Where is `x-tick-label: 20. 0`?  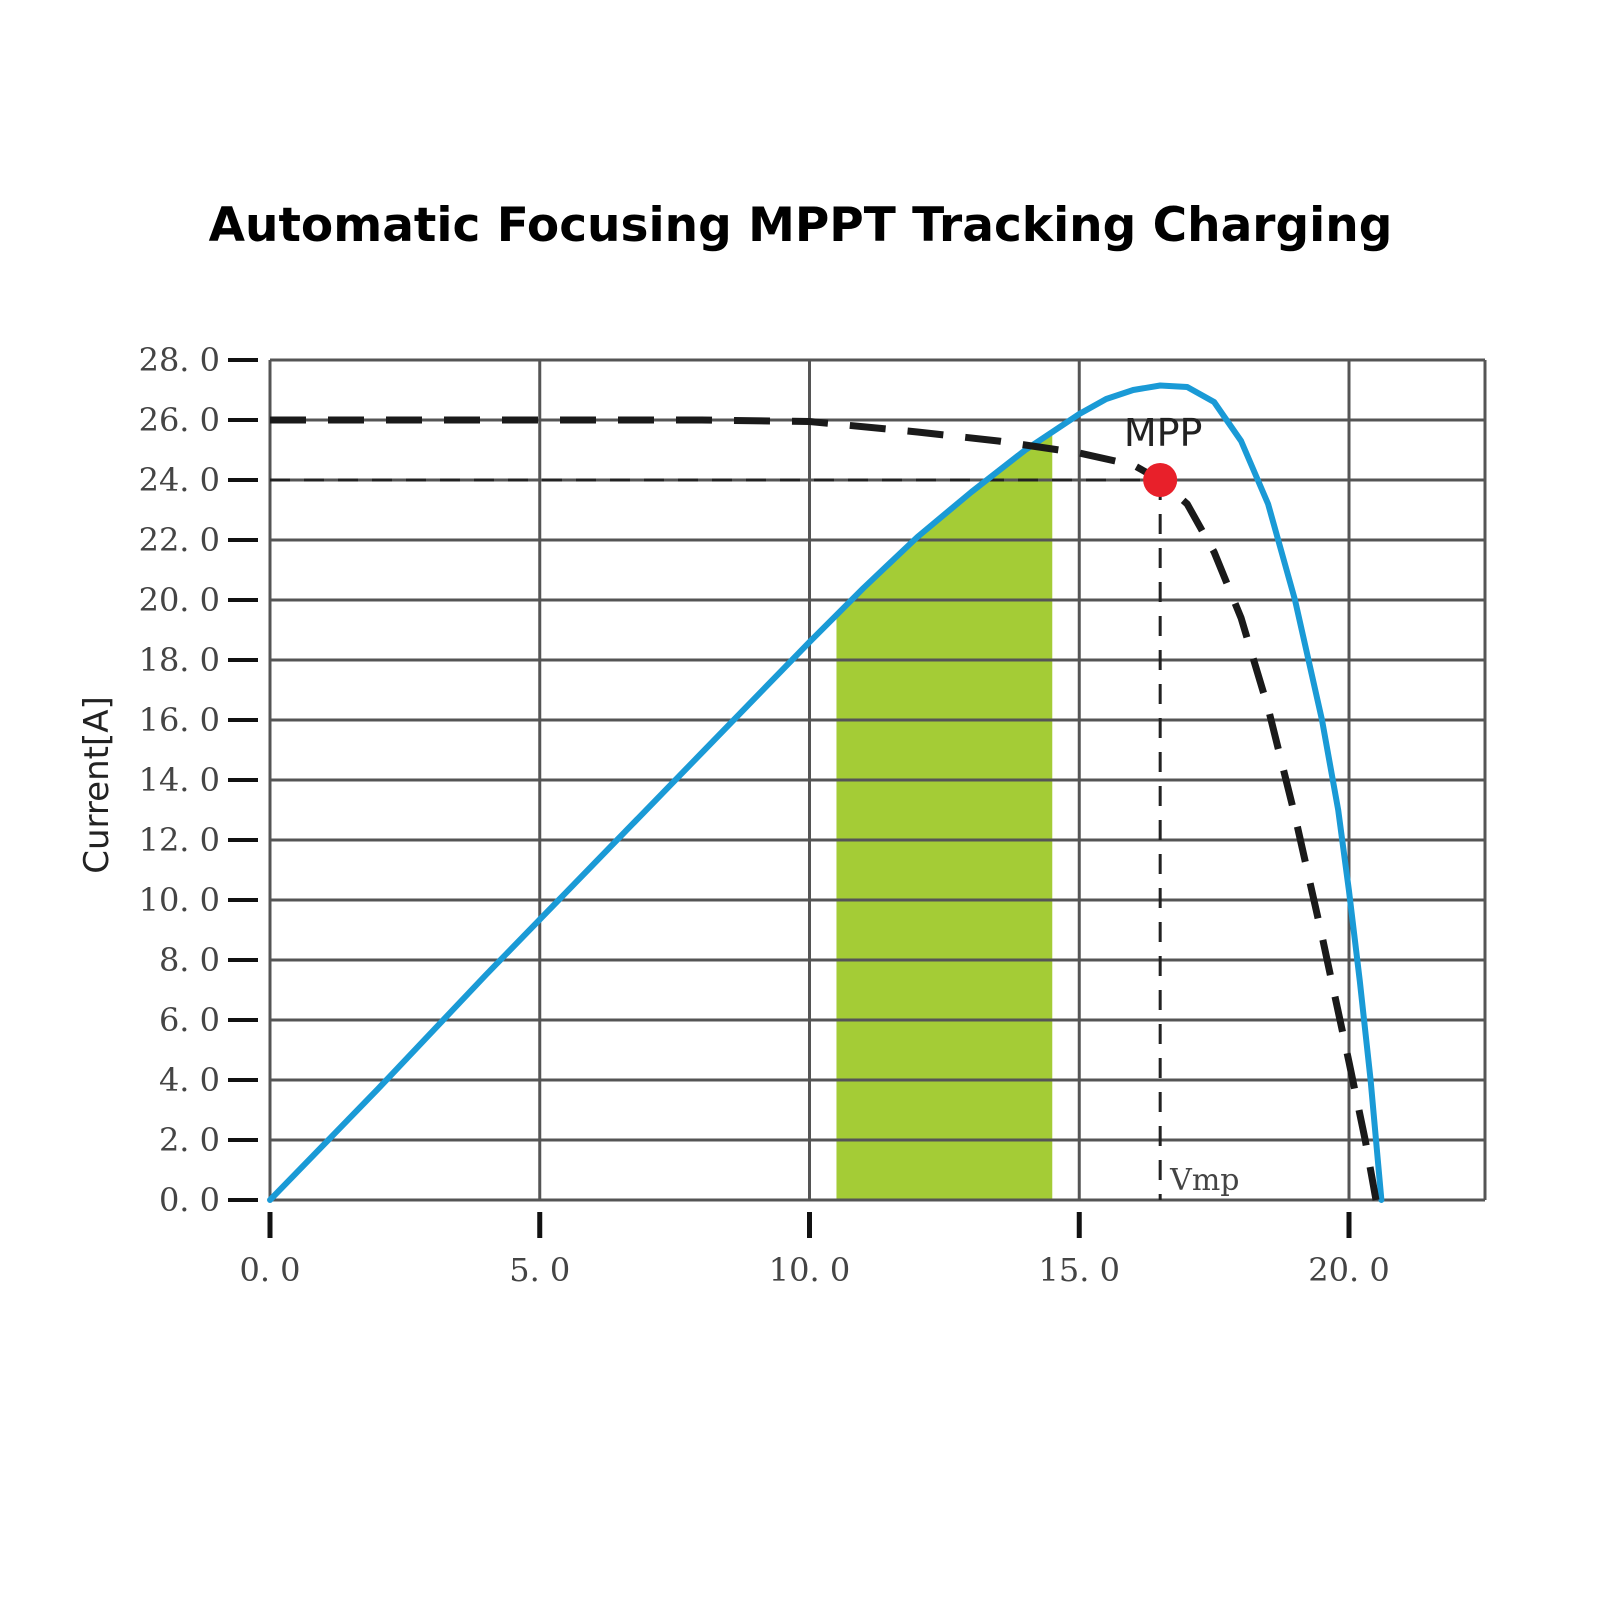
x-tick-label: 20. 0 is located at coordinates (1348, 1270).